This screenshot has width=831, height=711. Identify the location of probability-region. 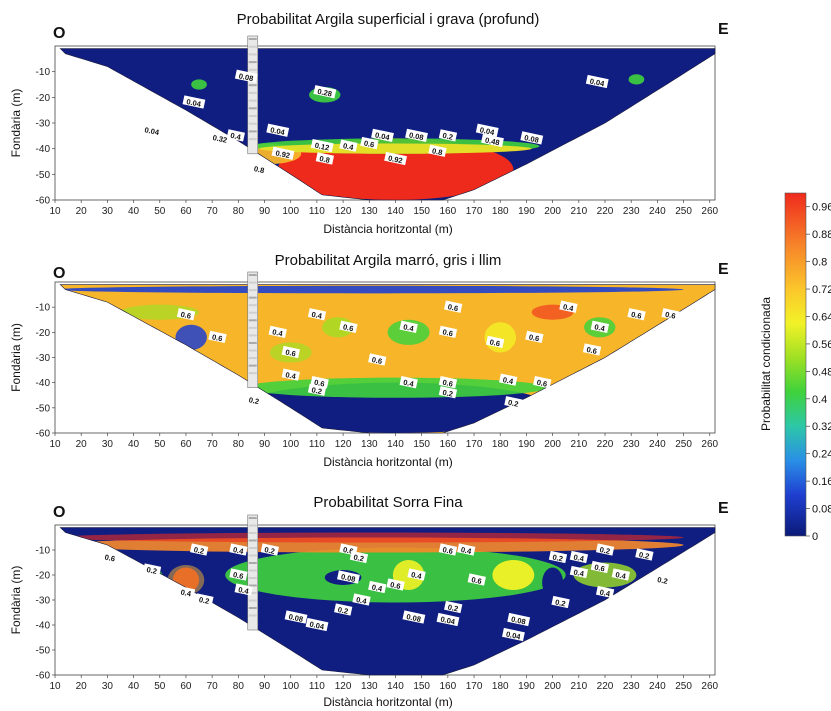
(408, 332).